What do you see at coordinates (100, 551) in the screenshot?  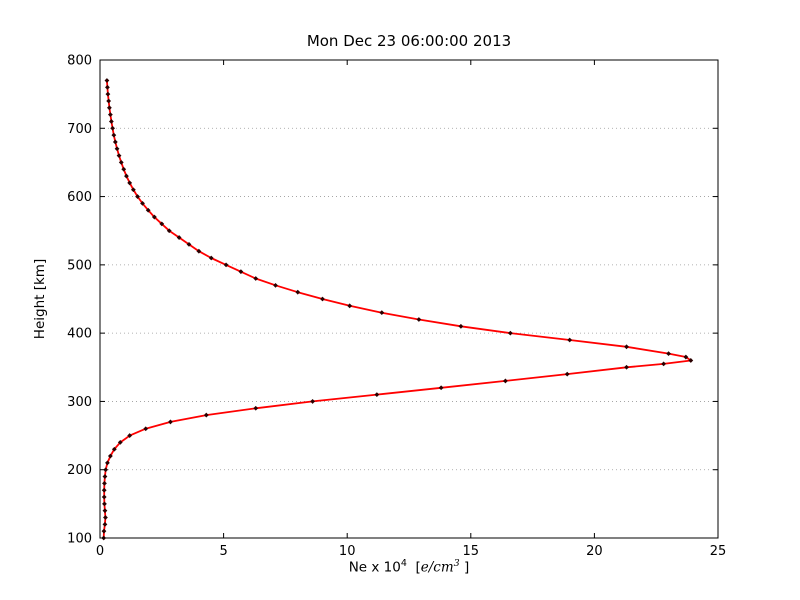 I see `x-tick-label: 0` at bounding box center [100, 551].